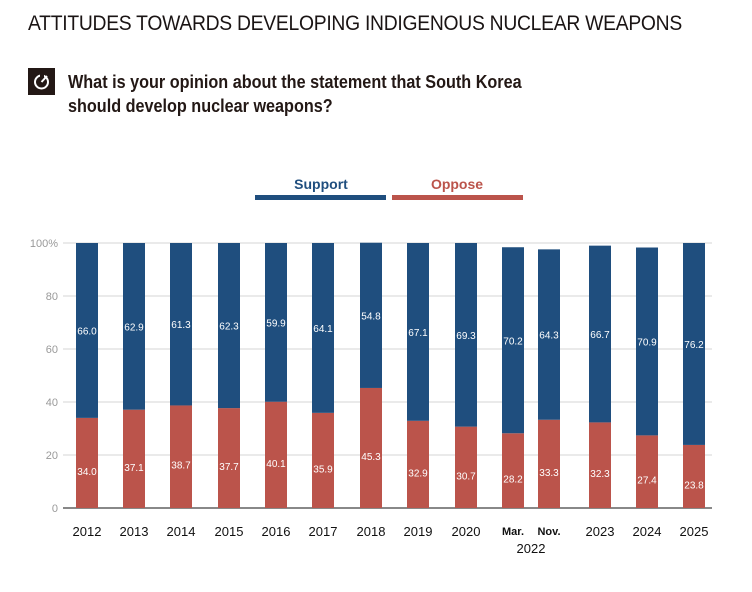 This screenshot has width=752, height=592. I want to click on x-tick-label: 2014, so click(181, 531).